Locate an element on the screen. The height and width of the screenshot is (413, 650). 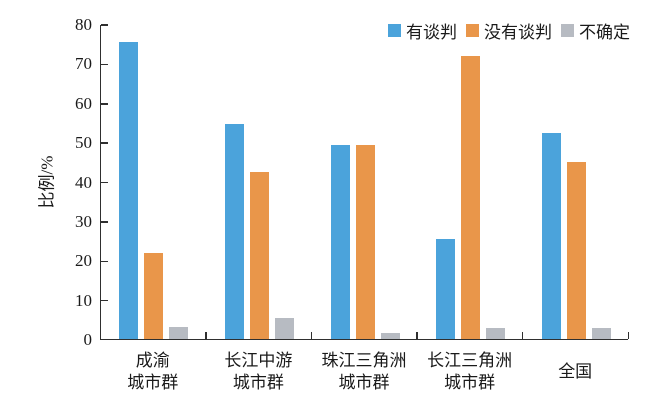
bar-series3-group2 is located at coordinates (284, 328).